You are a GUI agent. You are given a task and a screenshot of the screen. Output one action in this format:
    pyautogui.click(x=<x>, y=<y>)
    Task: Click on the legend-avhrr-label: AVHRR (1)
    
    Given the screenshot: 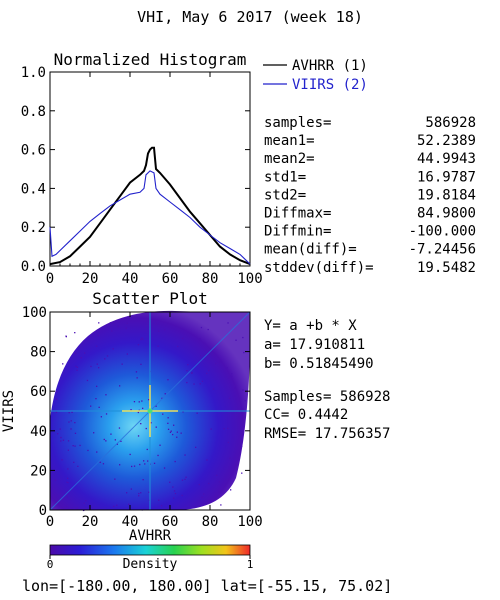 What is the action you would take?
    pyautogui.click(x=330, y=66)
    